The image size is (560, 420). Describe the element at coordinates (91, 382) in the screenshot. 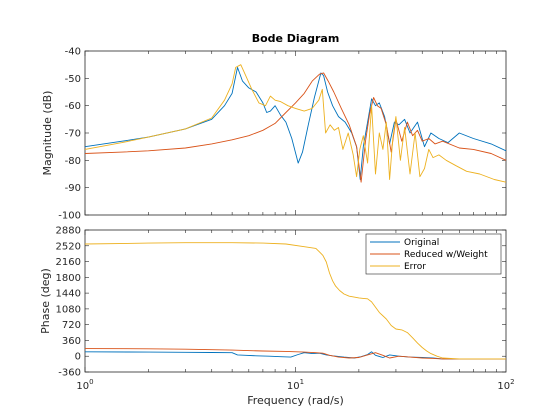

I see `x-tick-exponent: 0` at that location.